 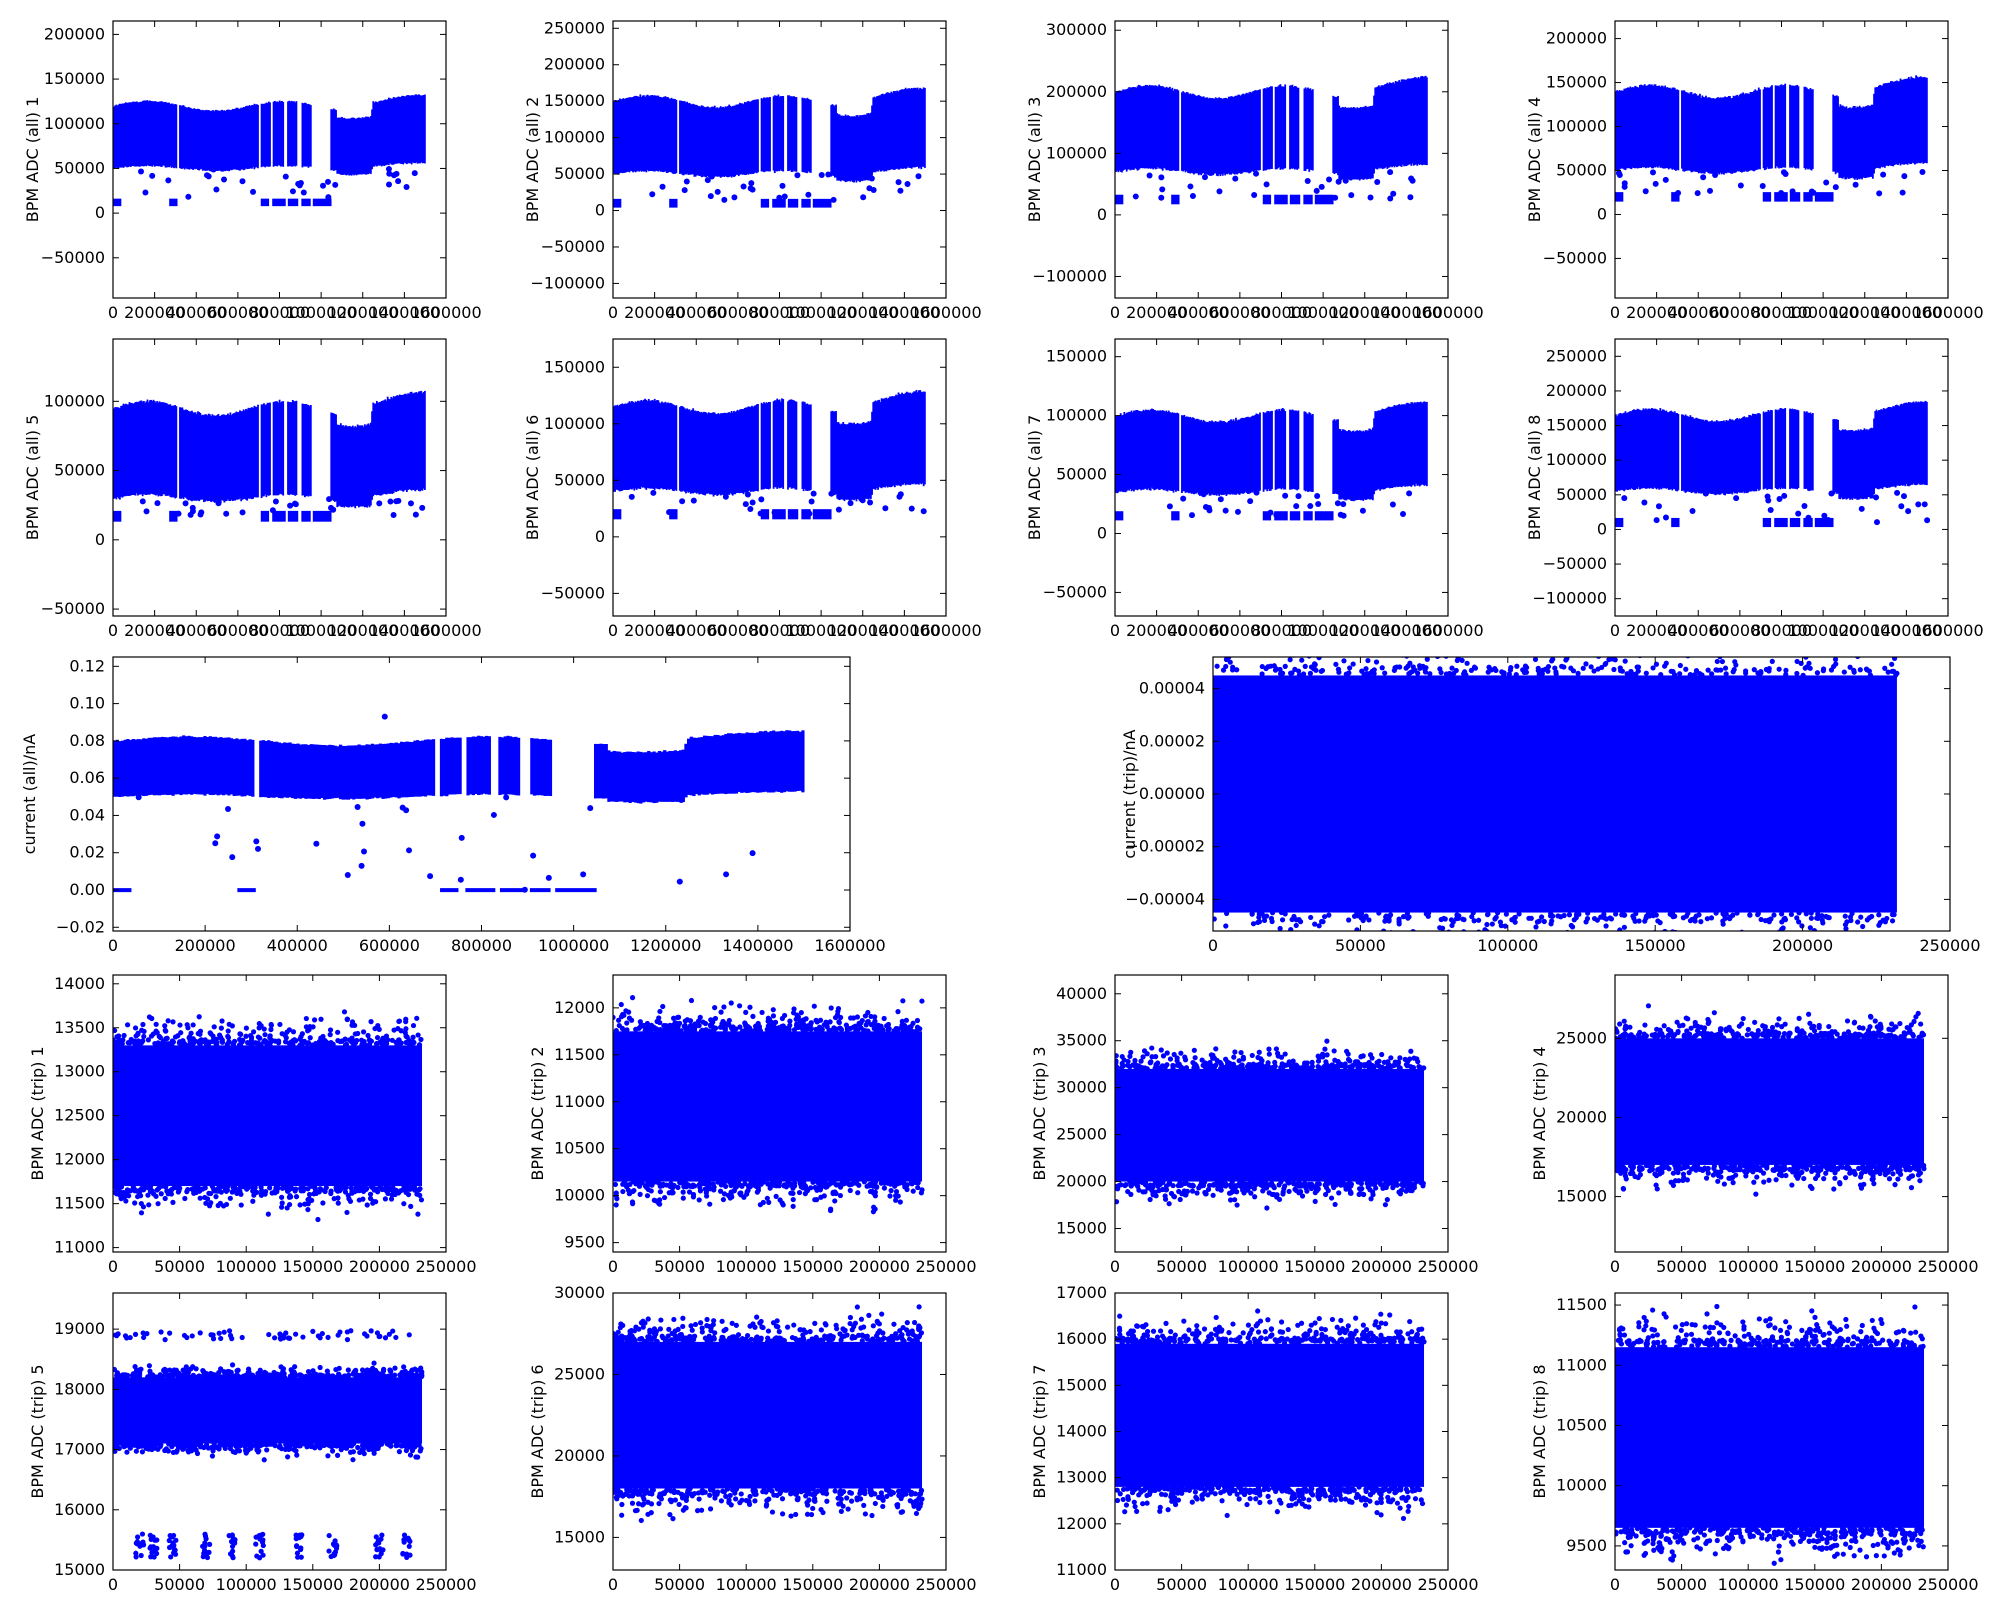 What do you see at coordinates (862, 630) in the screenshot?
I see `x-tick-label: 1200000` at bounding box center [862, 630].